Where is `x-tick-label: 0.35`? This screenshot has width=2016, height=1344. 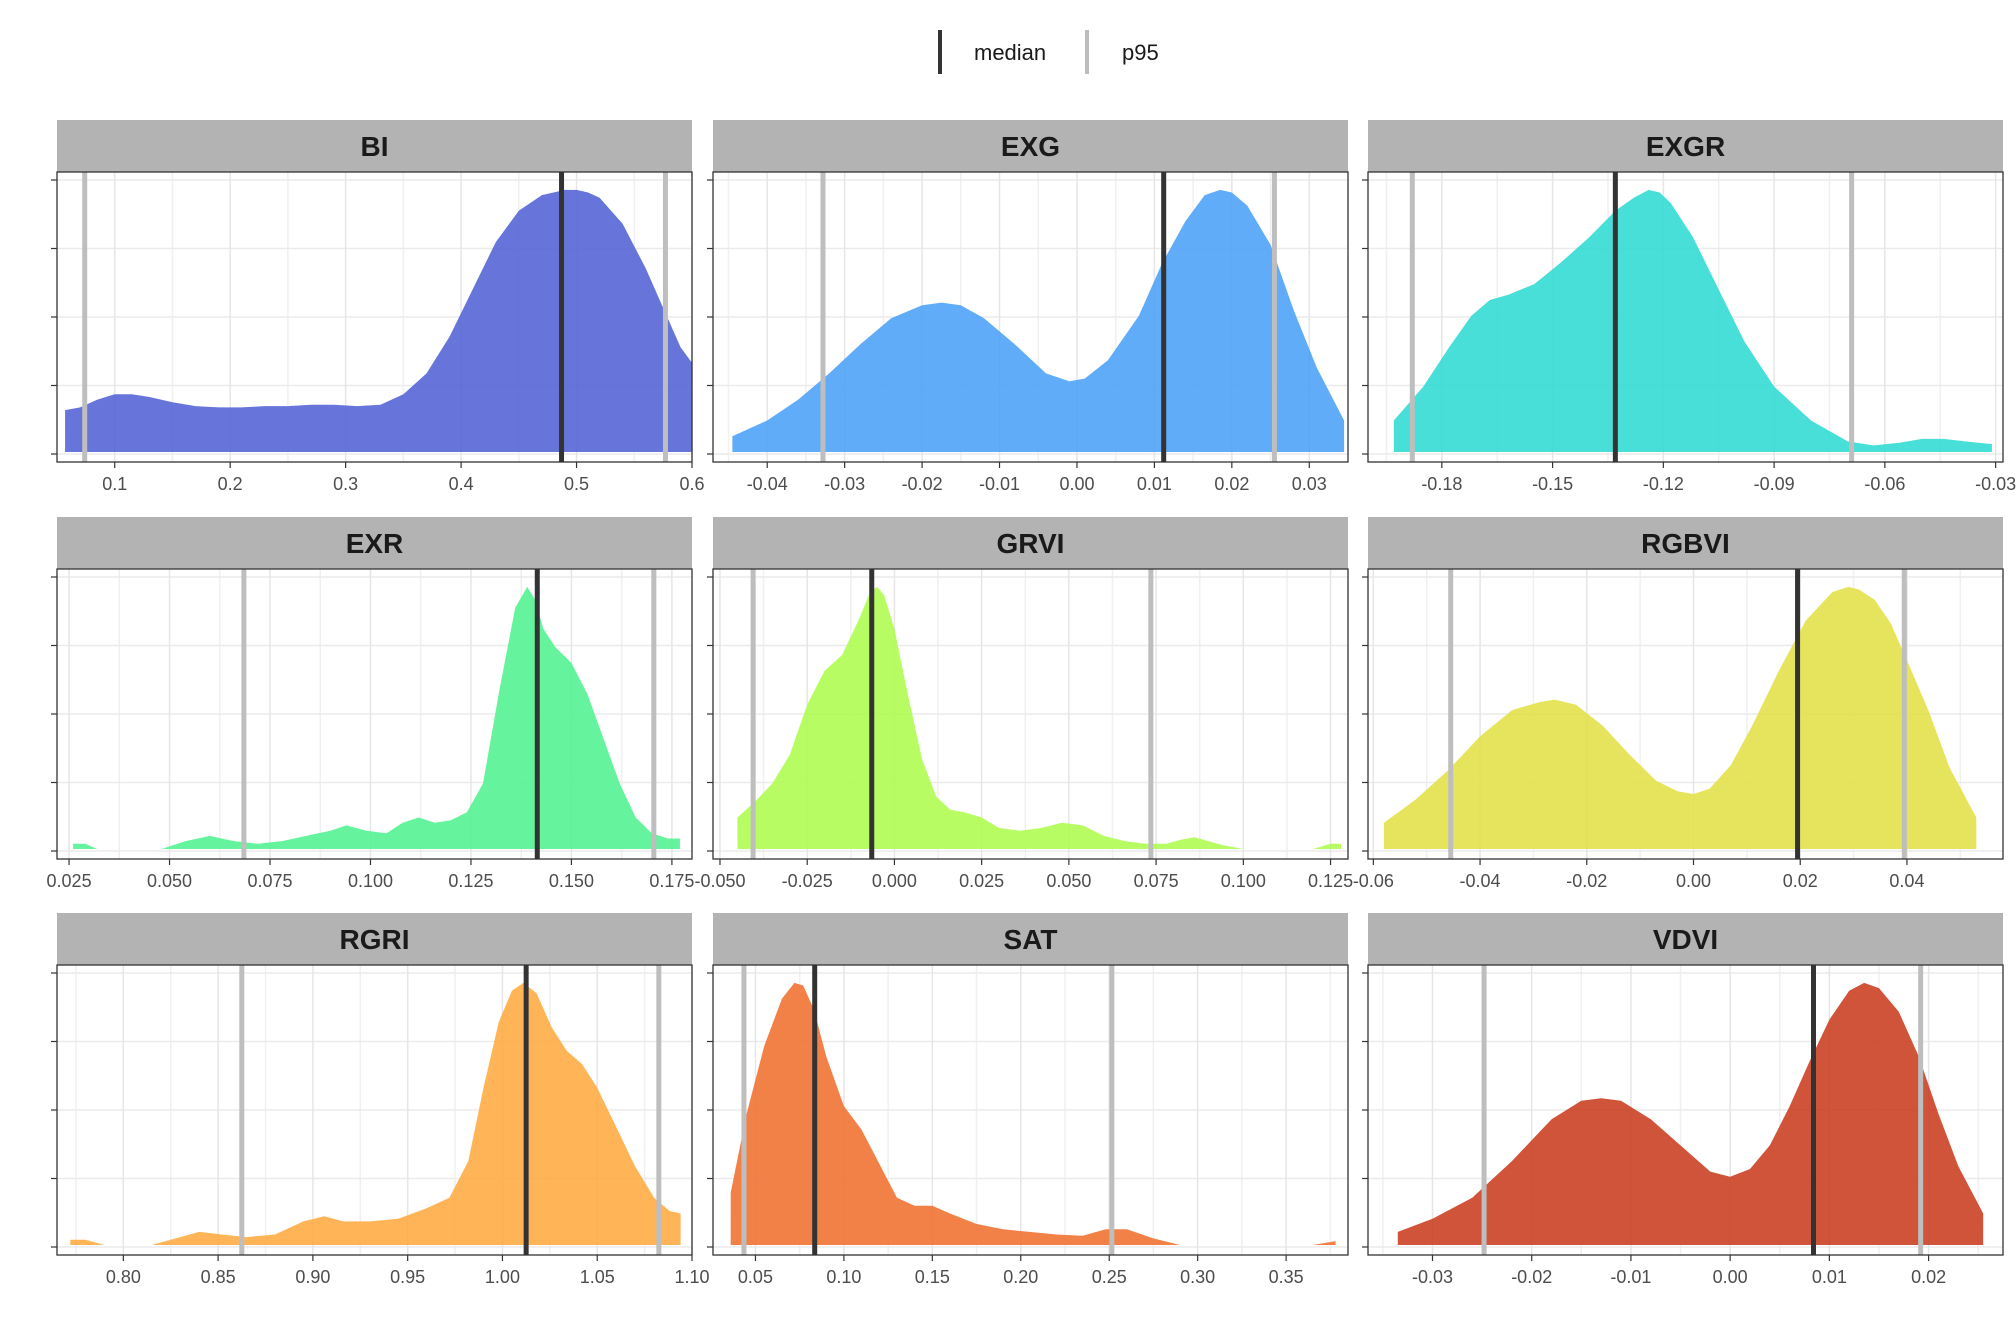
x-tick-label: 0.35 is located at coordinates (1286, 1277).